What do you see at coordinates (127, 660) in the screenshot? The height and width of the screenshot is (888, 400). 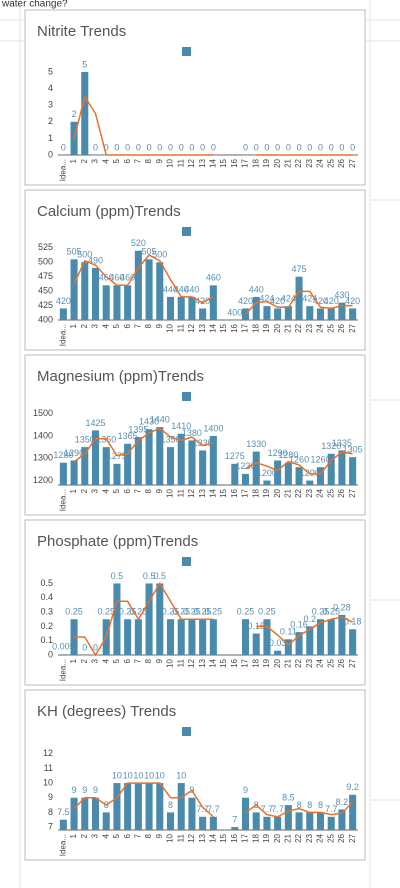 I see `x-tick-label: 6` at bounding box center [127, 660].